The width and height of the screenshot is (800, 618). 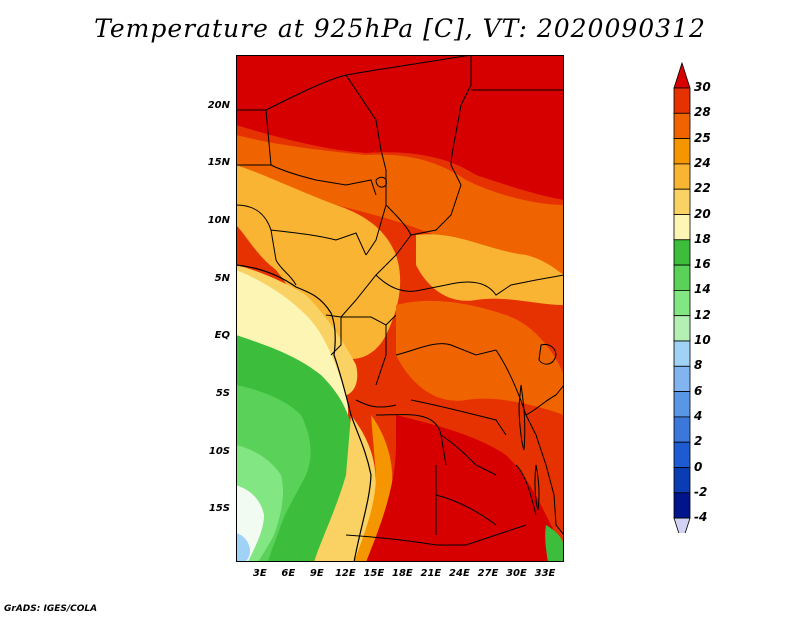 I want to click on lake-chad, so click(x=381, y=182).